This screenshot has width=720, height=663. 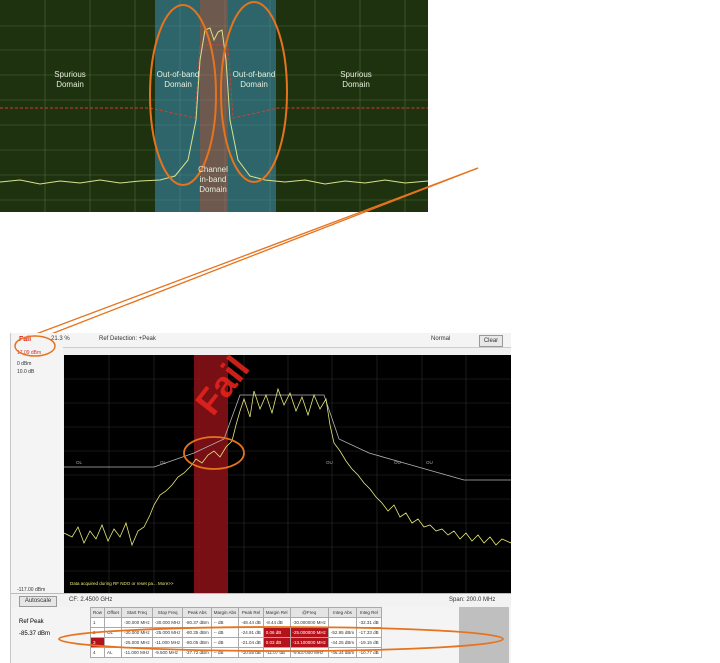 What do you see at coordinates (213, 179) in the screenshot?
I see `channel-label: Channel in-band Domain` at bounding box center [213, 179].